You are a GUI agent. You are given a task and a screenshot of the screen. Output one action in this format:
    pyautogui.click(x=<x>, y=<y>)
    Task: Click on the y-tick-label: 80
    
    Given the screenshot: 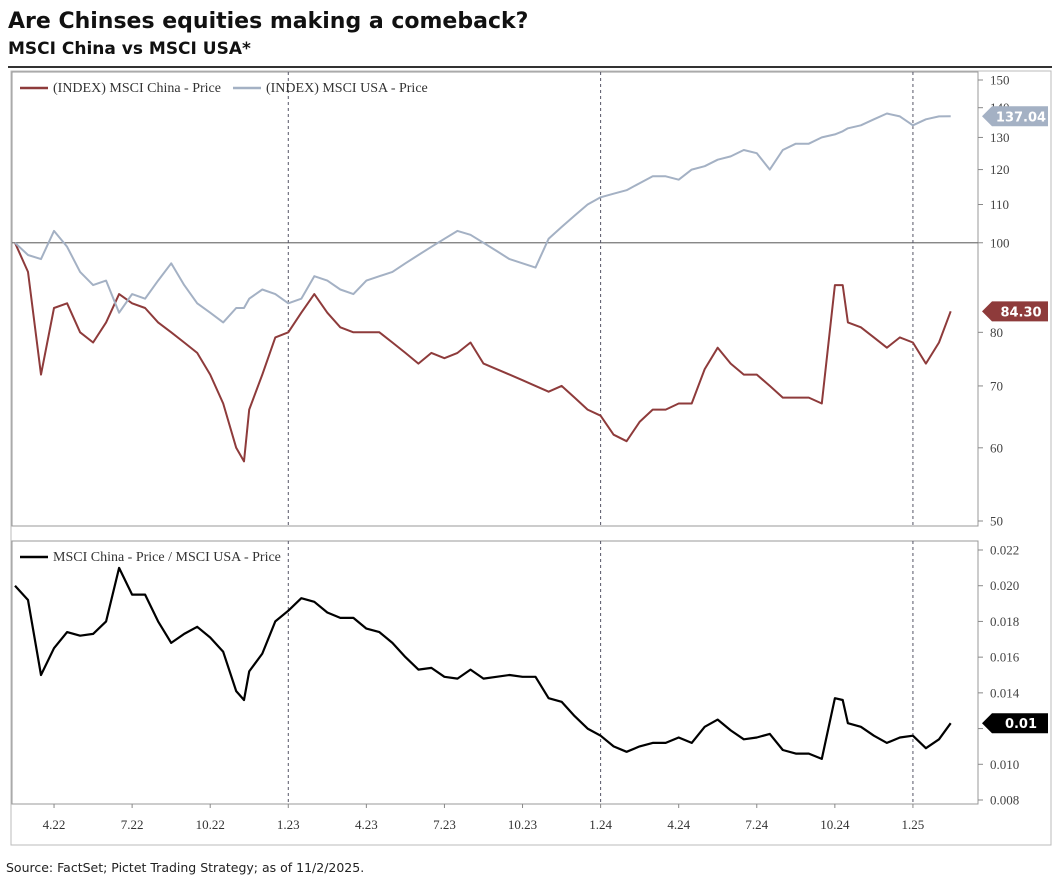 What is the action you would take?
    pyautogui.click(x=996, y=332)
    